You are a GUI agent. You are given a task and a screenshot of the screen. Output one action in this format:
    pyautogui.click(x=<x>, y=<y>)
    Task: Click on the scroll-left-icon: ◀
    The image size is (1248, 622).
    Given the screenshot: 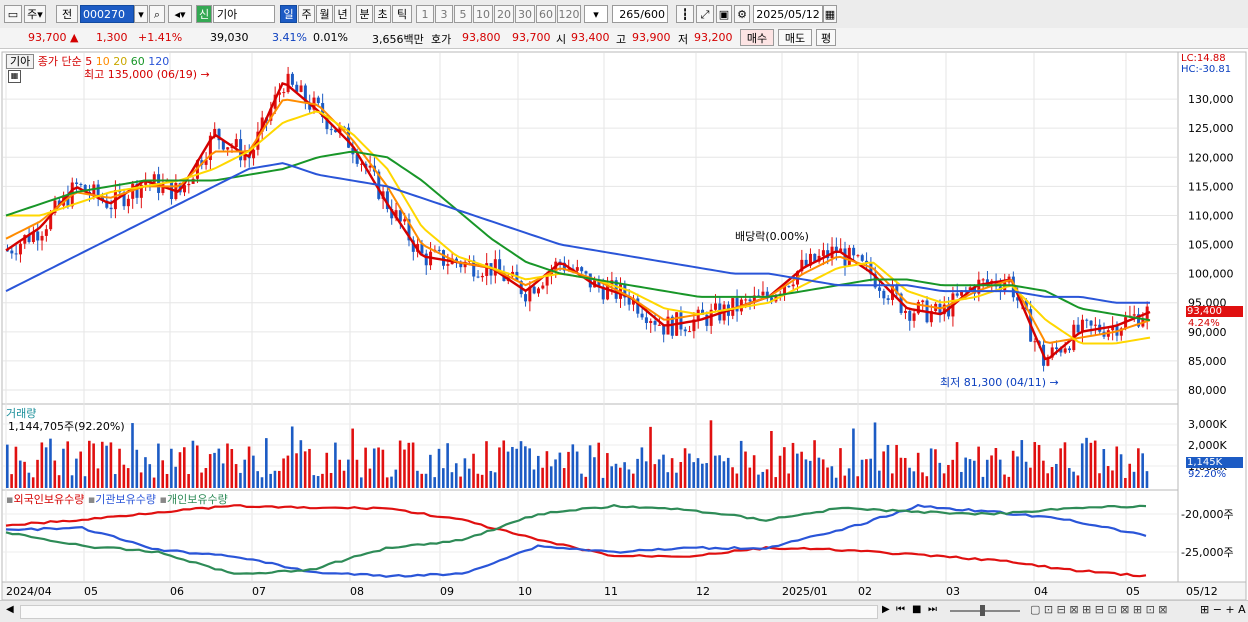 What is the action you would take?
    pyautogui.click(x=10, y=609)
    